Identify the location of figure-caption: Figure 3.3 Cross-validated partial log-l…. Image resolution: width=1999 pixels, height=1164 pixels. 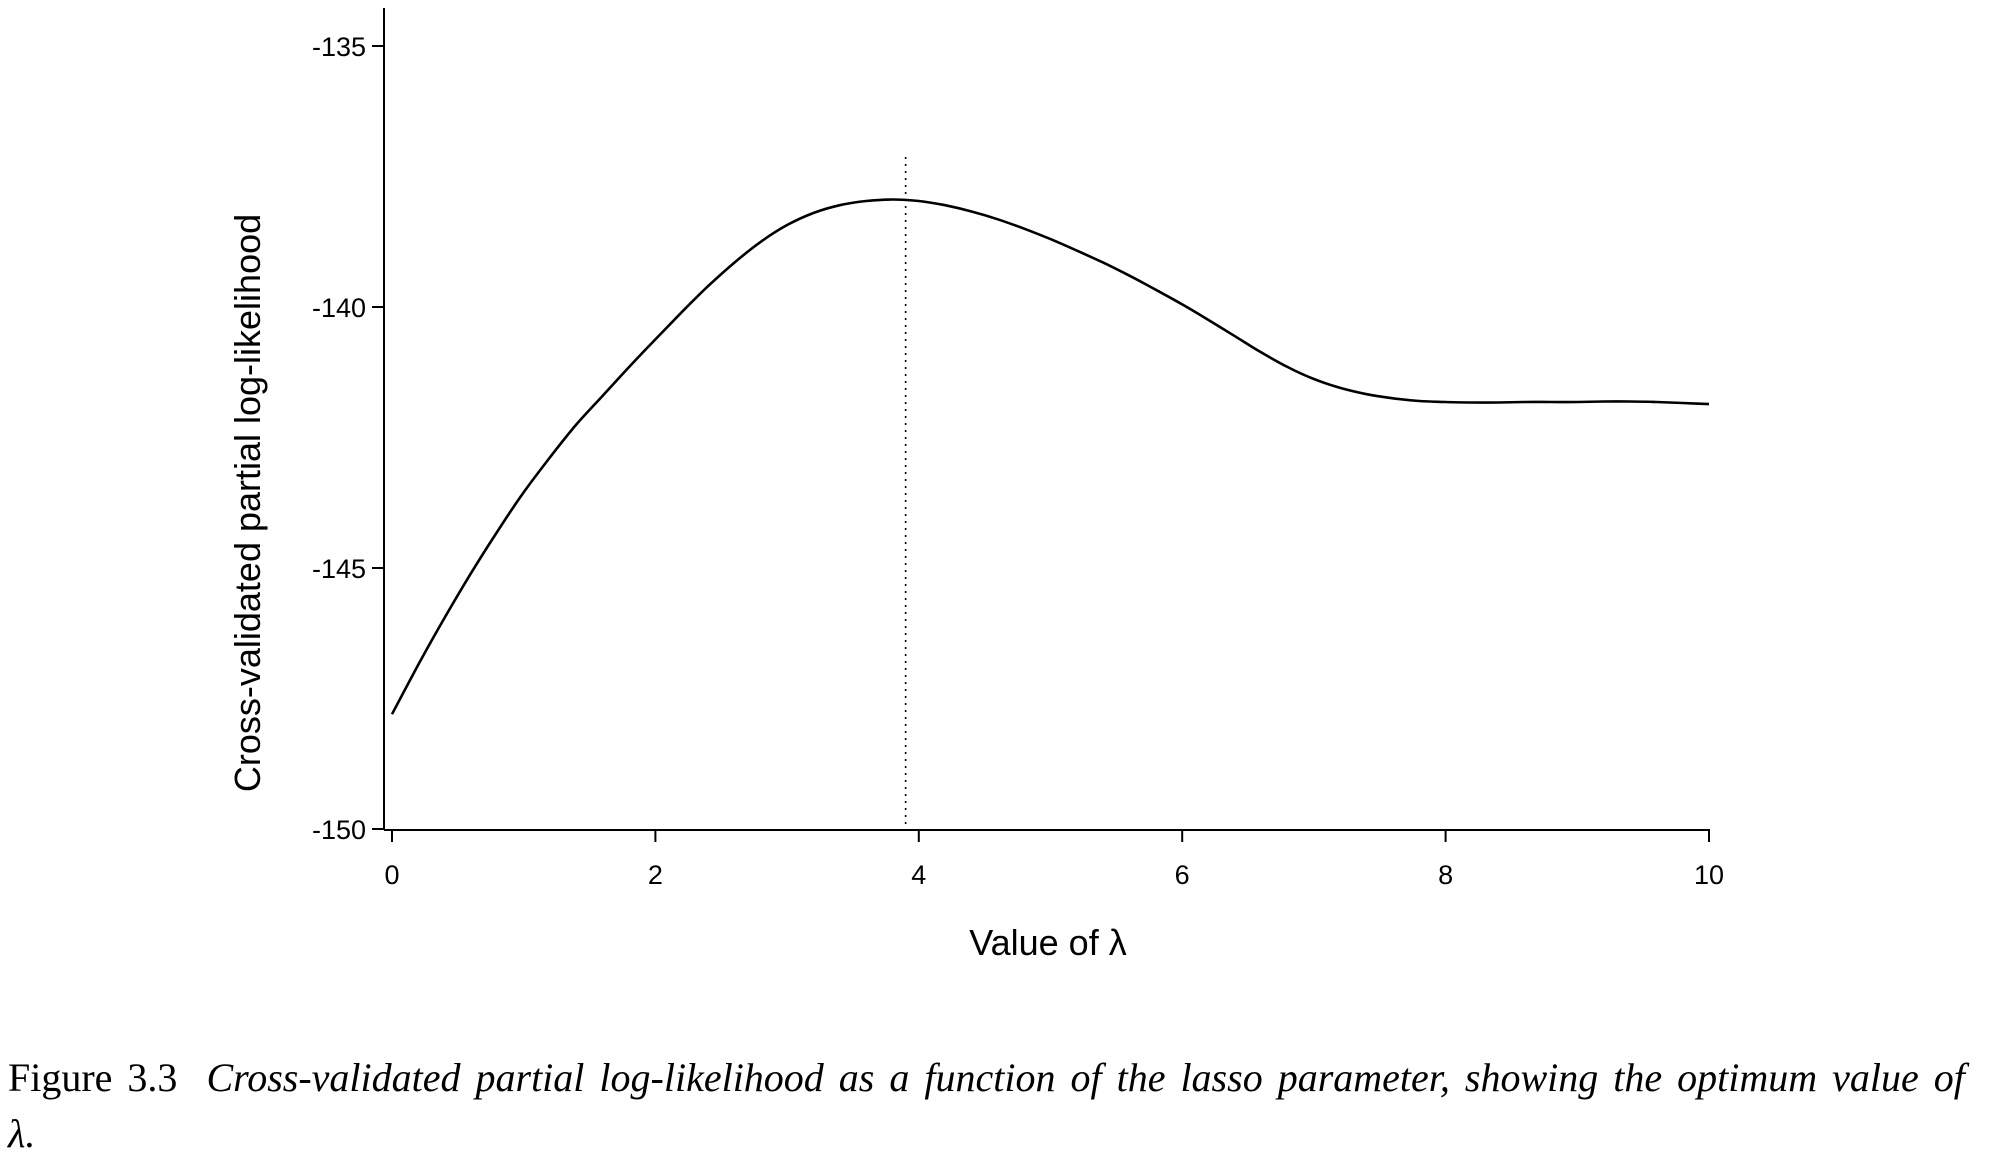
(1000, 1106).